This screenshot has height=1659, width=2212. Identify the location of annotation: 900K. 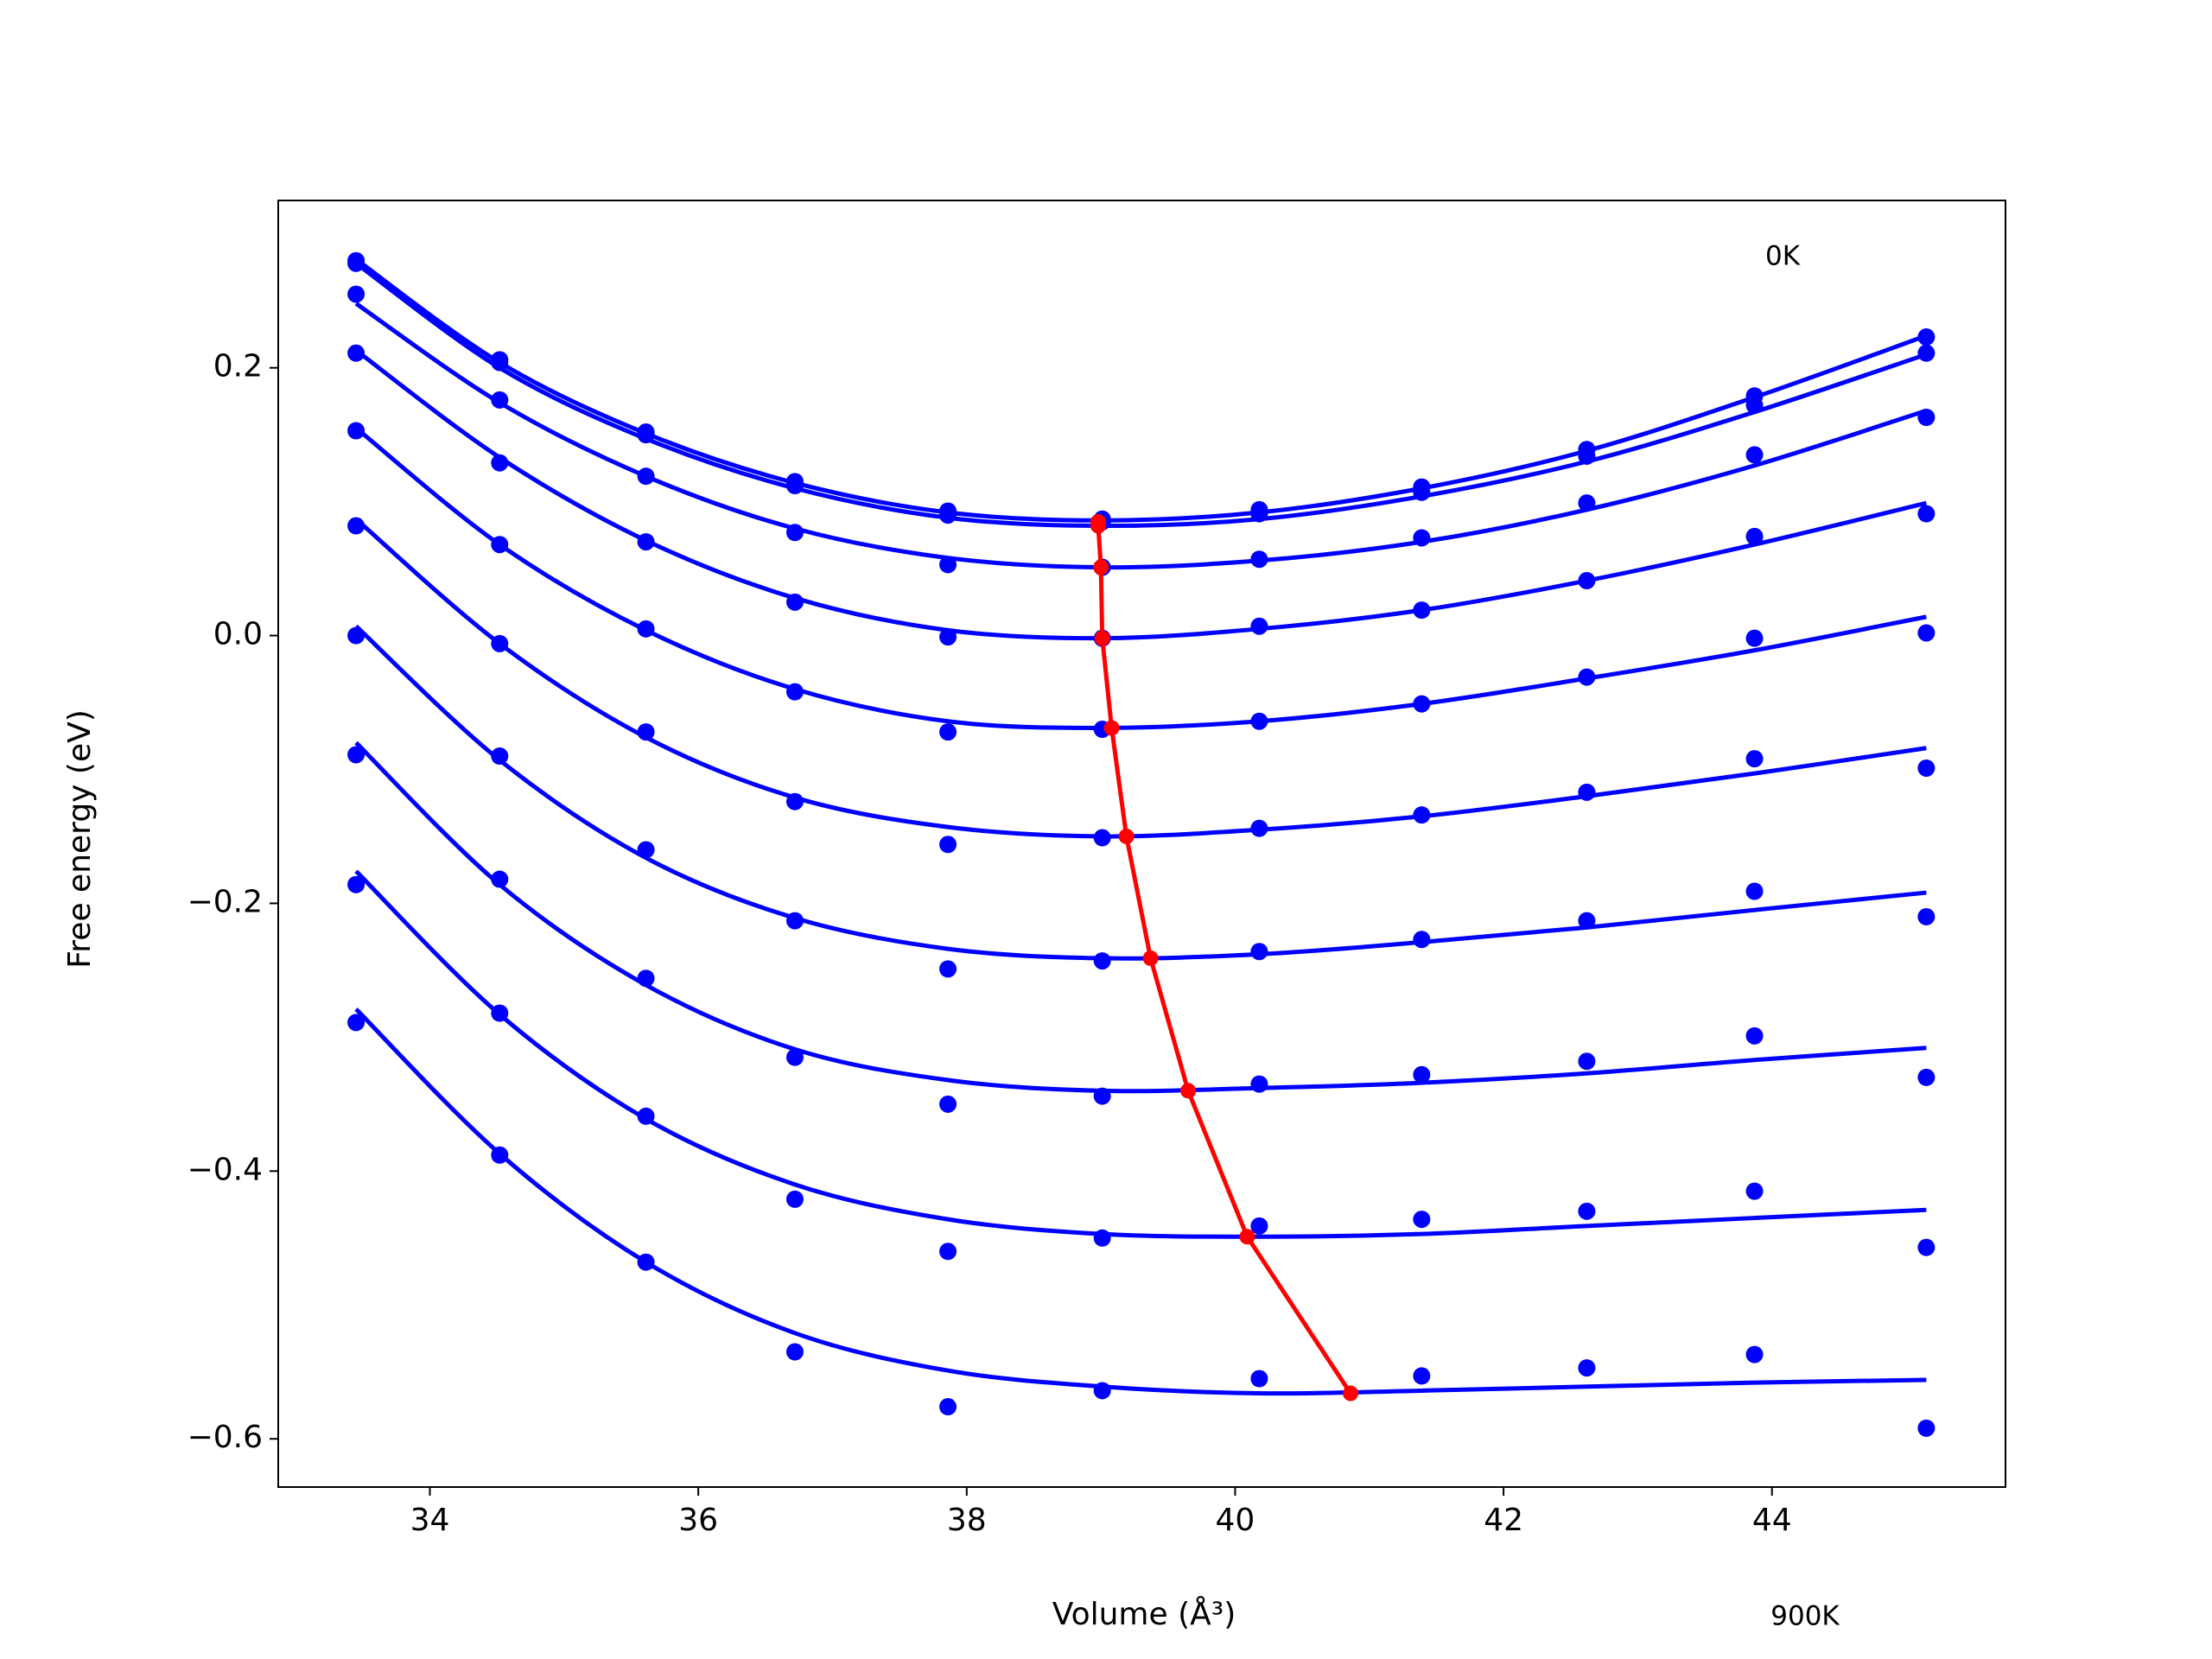
(1805, 1616).